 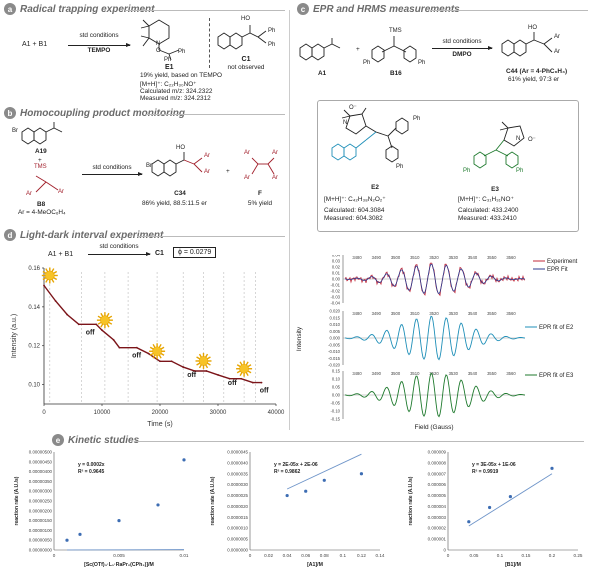 What do you see at coordinates (160, 40) in the screenshot?
I see `e1-structure` at bounding box center [160, 40].